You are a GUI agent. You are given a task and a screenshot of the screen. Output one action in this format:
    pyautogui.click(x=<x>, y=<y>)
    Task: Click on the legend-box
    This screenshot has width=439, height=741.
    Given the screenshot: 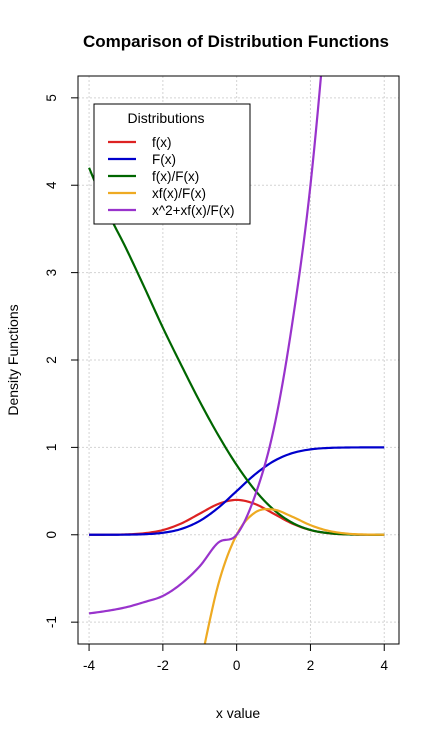 What is the action you would take?
    pyautogui.click(x=172, y=164)
    